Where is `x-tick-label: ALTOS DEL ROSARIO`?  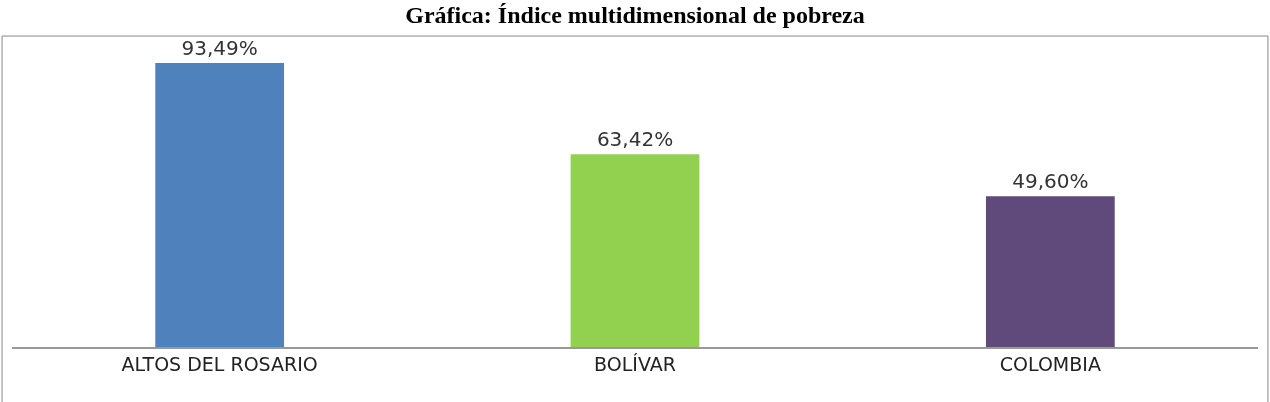
x-tick-label: ALTOS DEL ROSARIO is located at coordinates (219, 364).